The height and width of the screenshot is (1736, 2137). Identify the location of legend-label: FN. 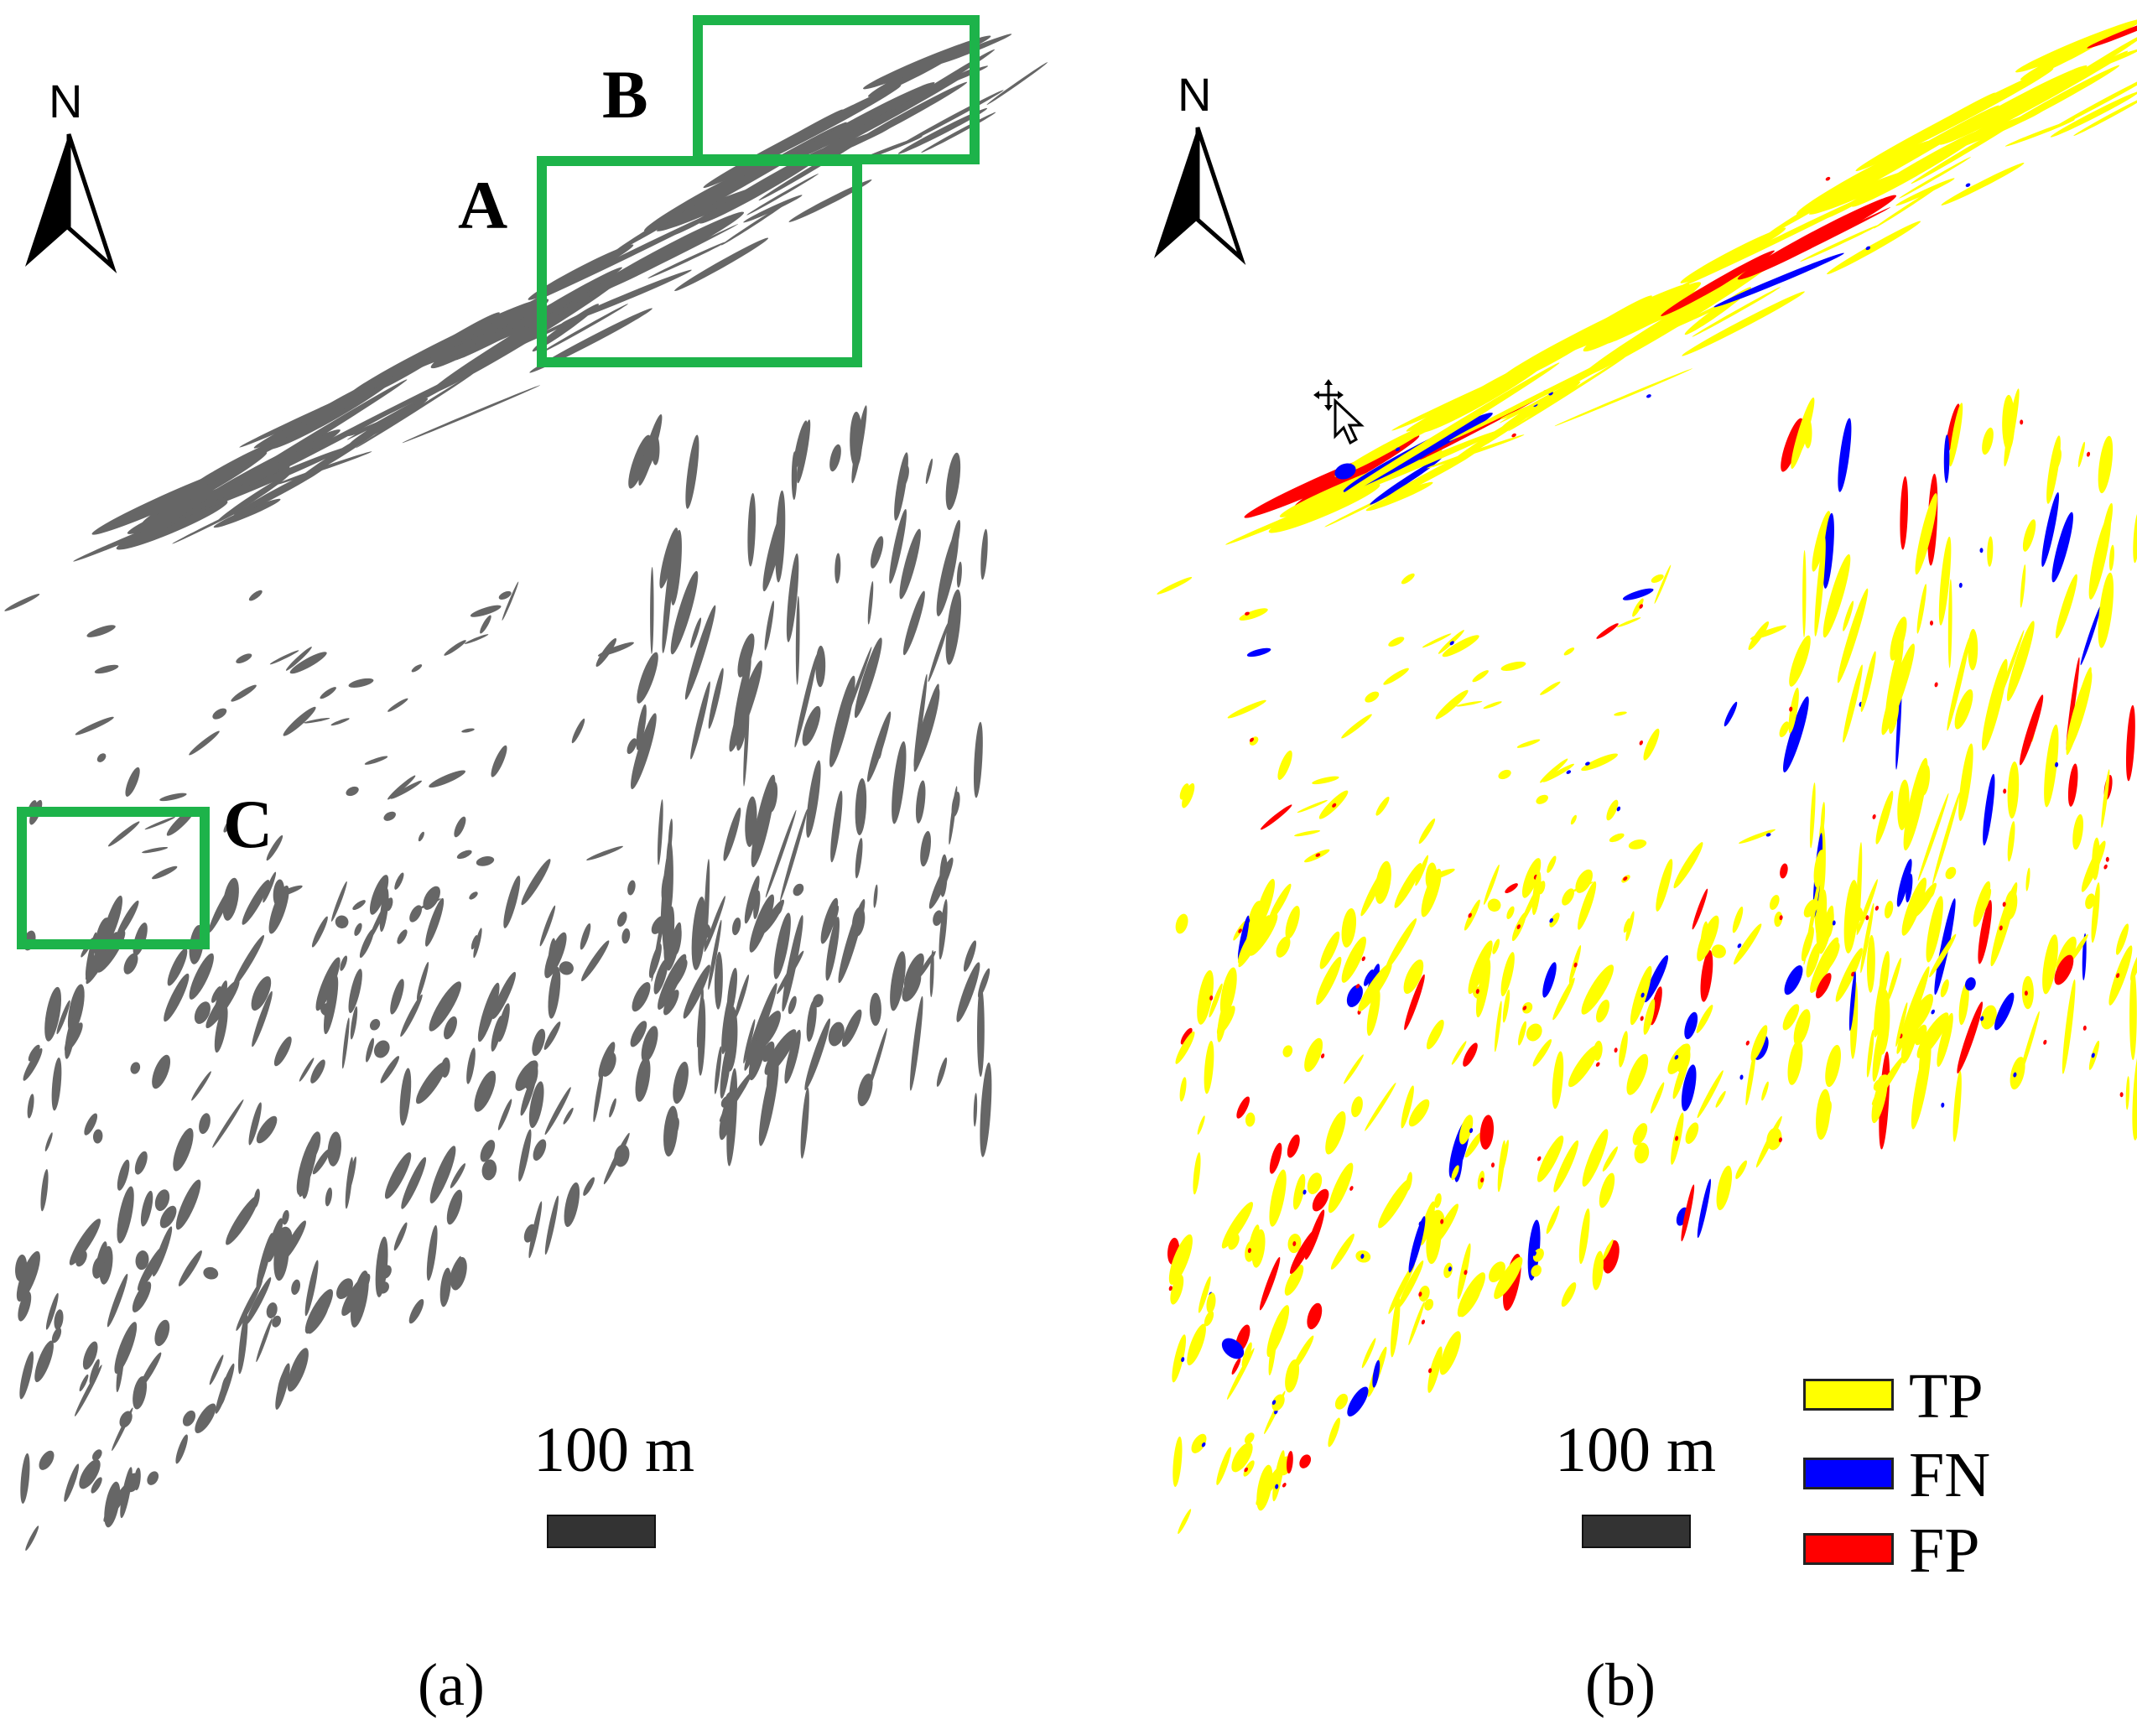
(1950, 1475).